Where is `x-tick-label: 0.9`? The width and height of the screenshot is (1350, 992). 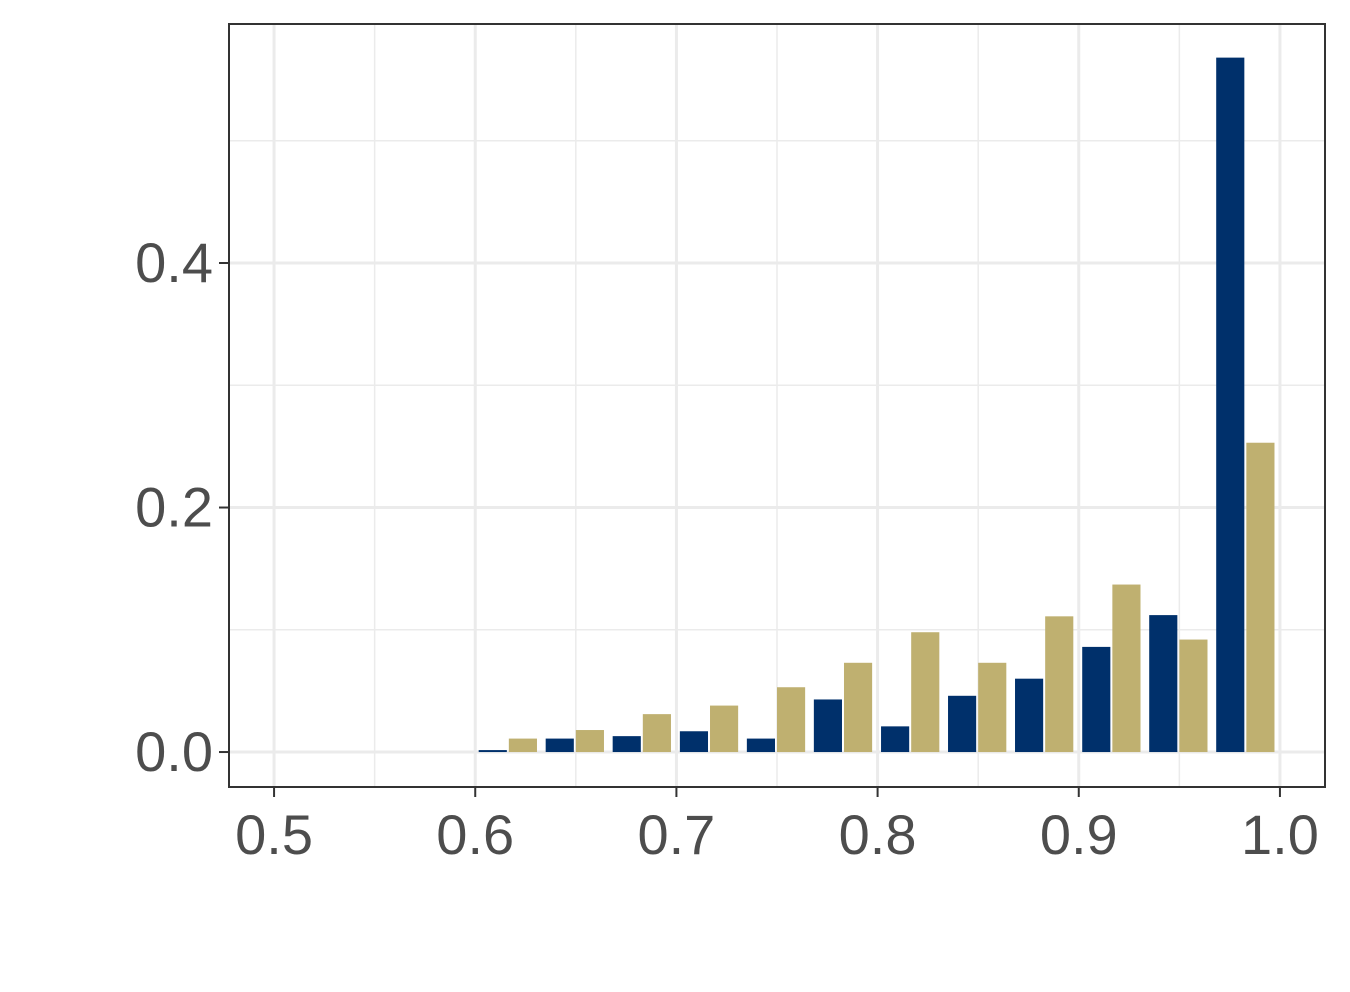 x-tick-label: 0.9 is located at coordinates (1079, 834).